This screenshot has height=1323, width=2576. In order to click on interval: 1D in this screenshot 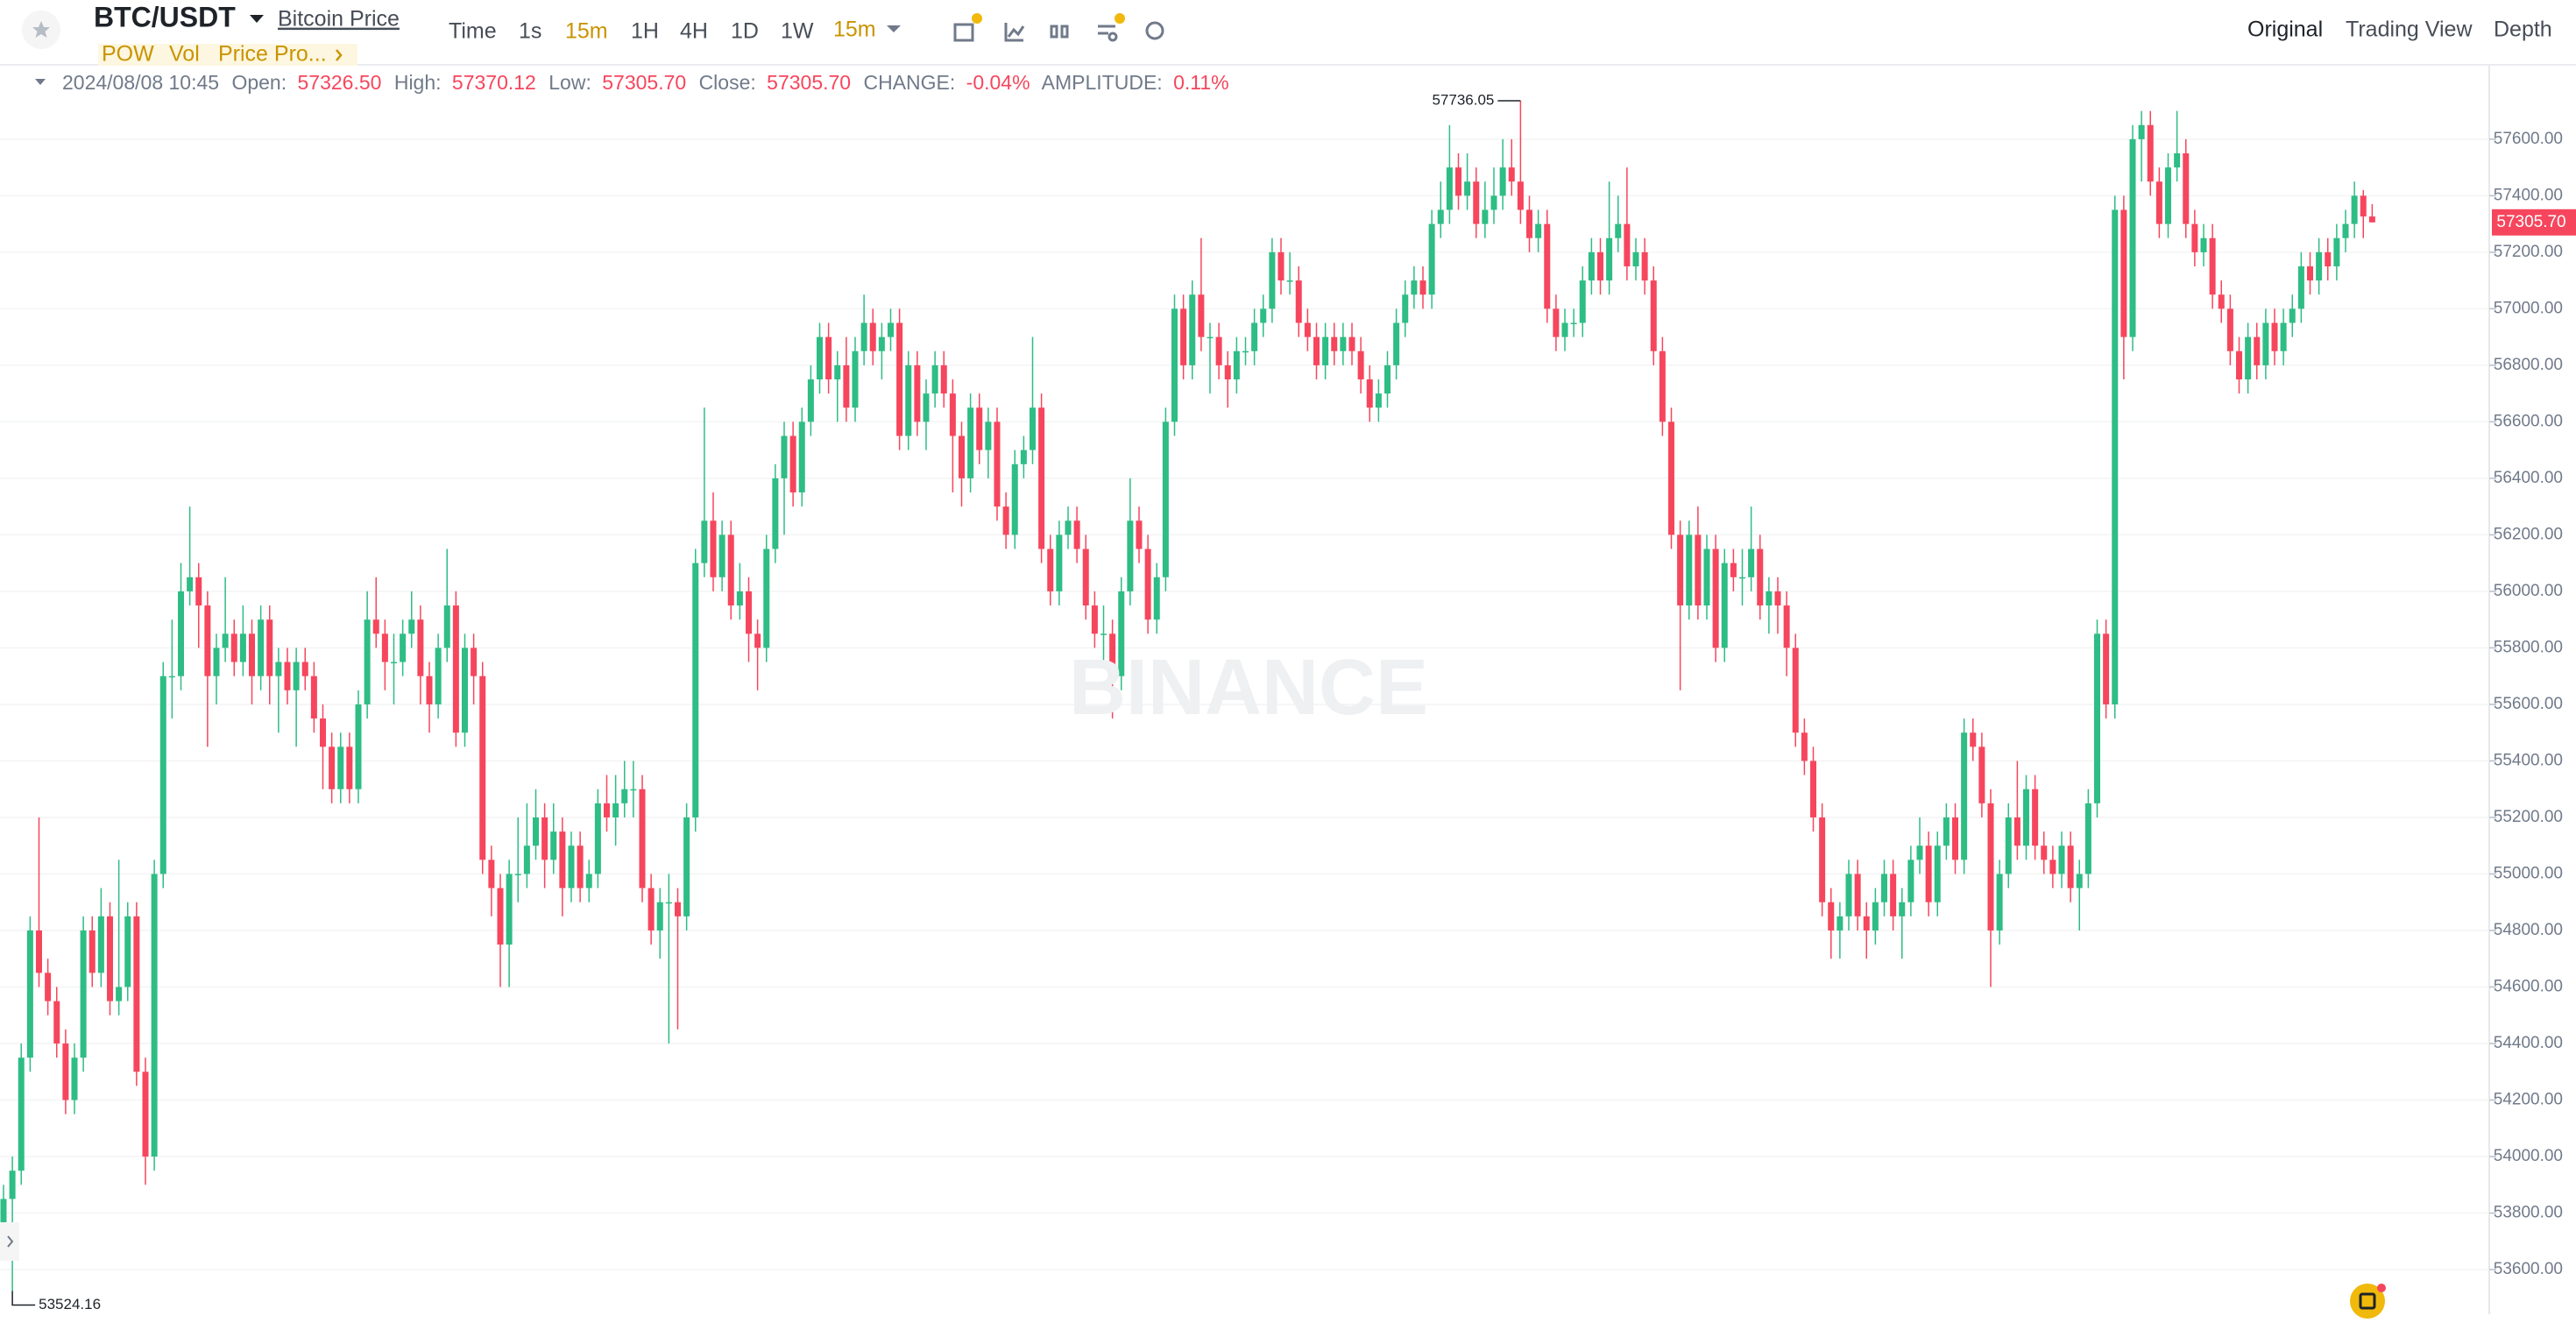, I will do `click(745, 31)`.